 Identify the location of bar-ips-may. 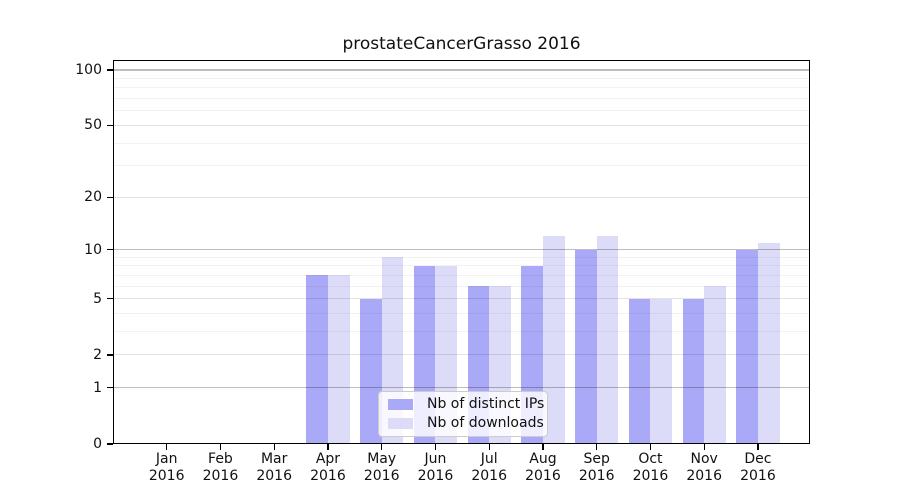
(371, 371).